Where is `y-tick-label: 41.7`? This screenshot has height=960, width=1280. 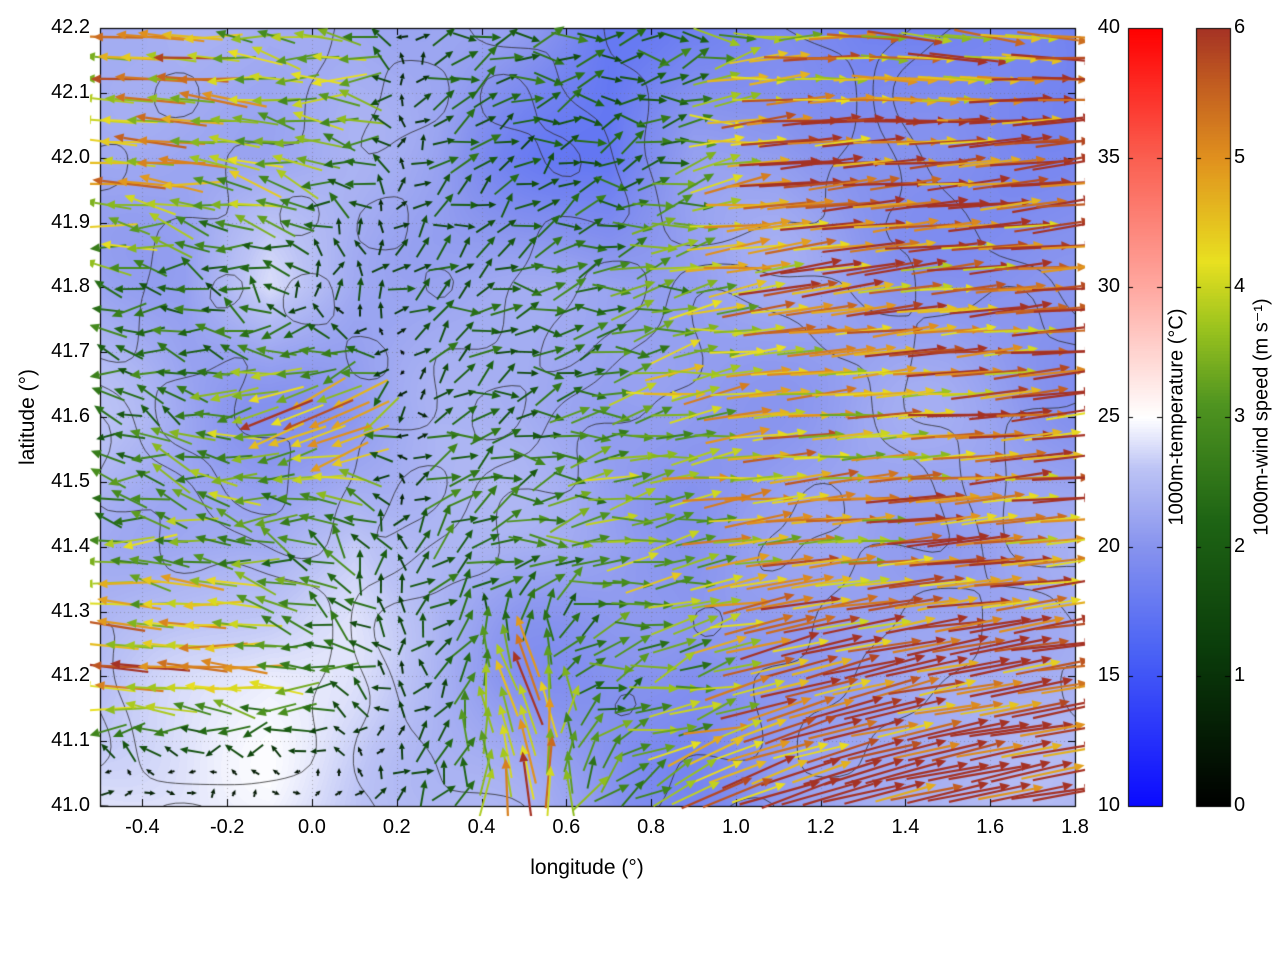
y-tick-label: 41.7 is located at coordinates (70, 351).